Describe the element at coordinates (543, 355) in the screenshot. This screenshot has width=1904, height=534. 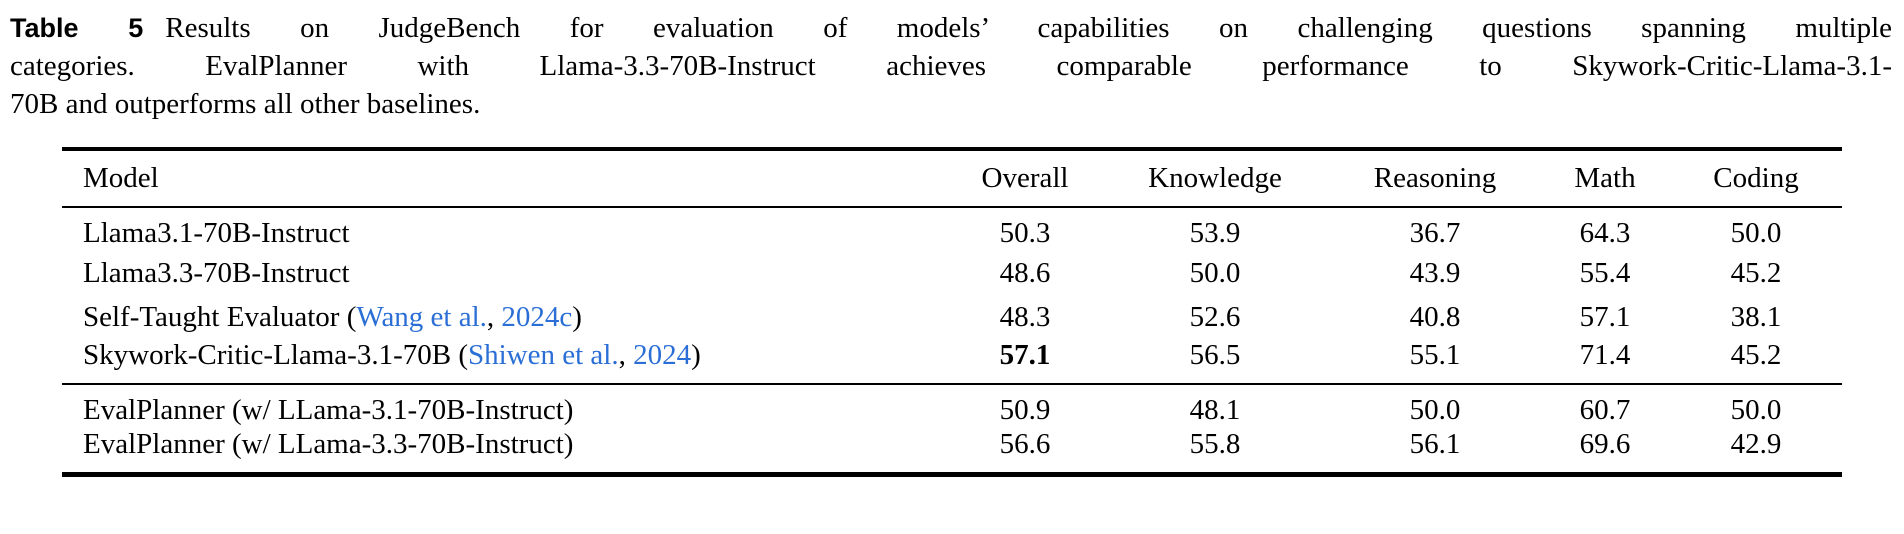
I see `citation-link-authors: Shiwen et al.` at that location.